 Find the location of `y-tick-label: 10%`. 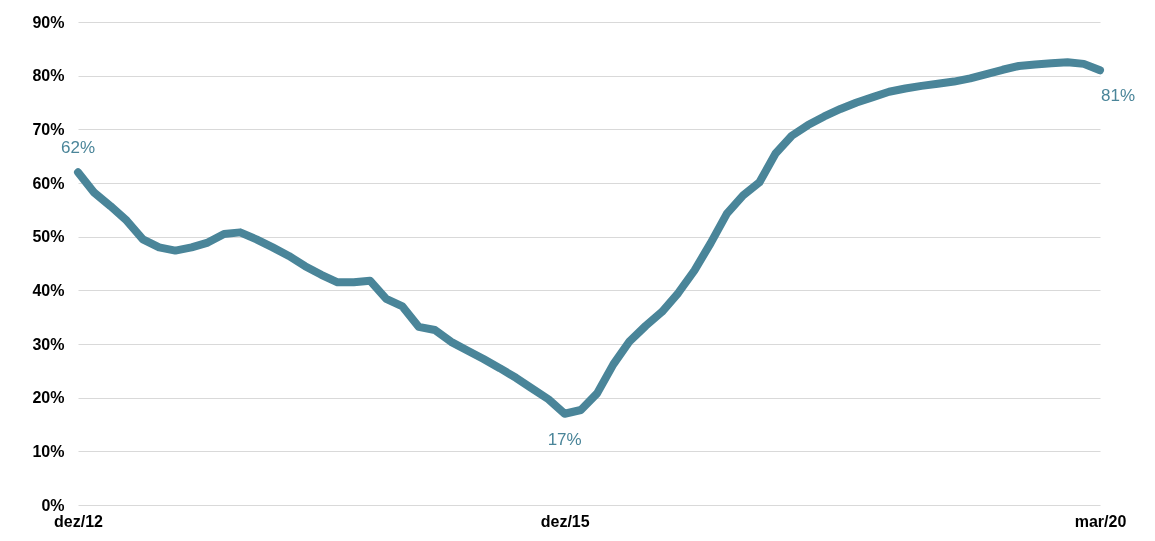

y-tick-label: 10% is located at coordinates (48, 451).